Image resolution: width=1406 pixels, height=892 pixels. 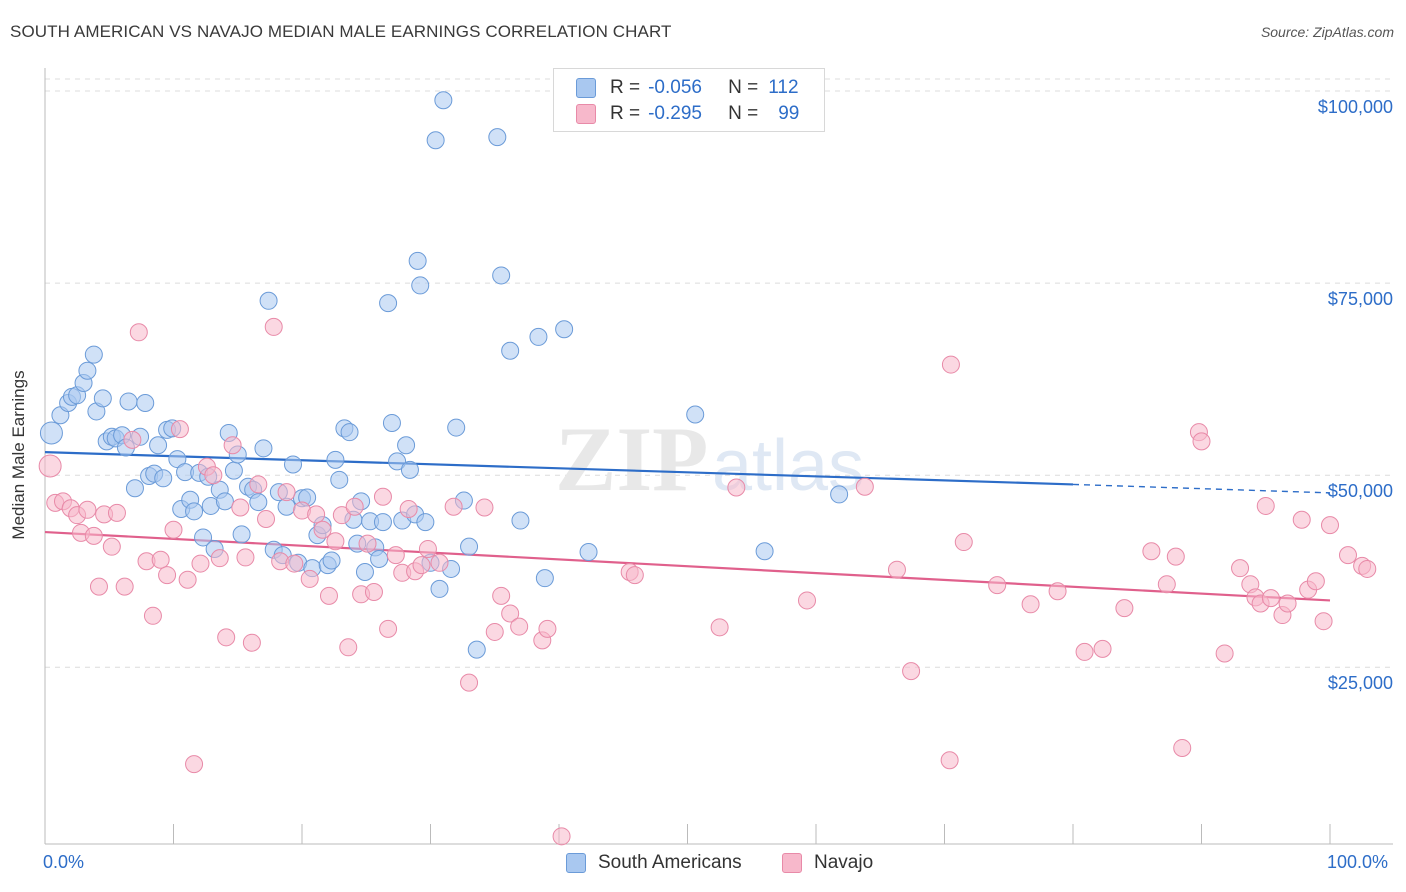 I want to click on bottom-legend-label-navajo: Navajo, so click(x=844, y=862).